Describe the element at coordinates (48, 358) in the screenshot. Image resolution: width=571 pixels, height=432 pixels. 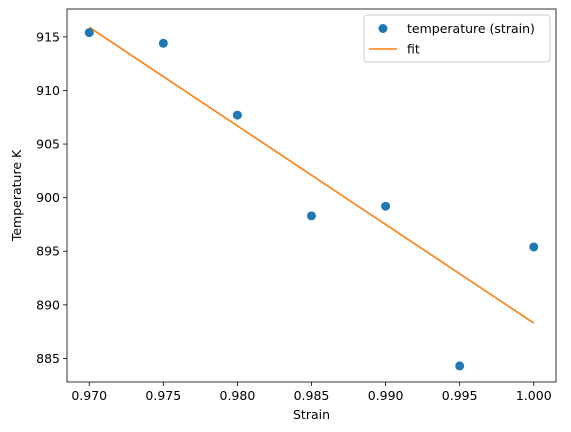
I see `y-tick-label: 885` at that location.